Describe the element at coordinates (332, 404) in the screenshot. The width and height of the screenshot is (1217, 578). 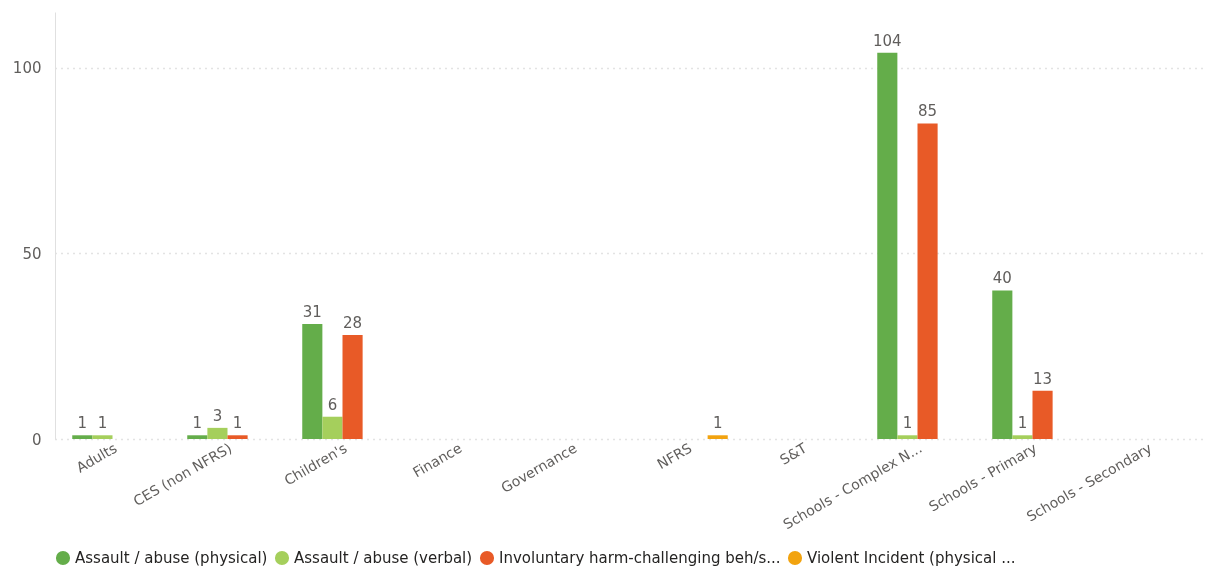
I see `data-label: 6` at that location.